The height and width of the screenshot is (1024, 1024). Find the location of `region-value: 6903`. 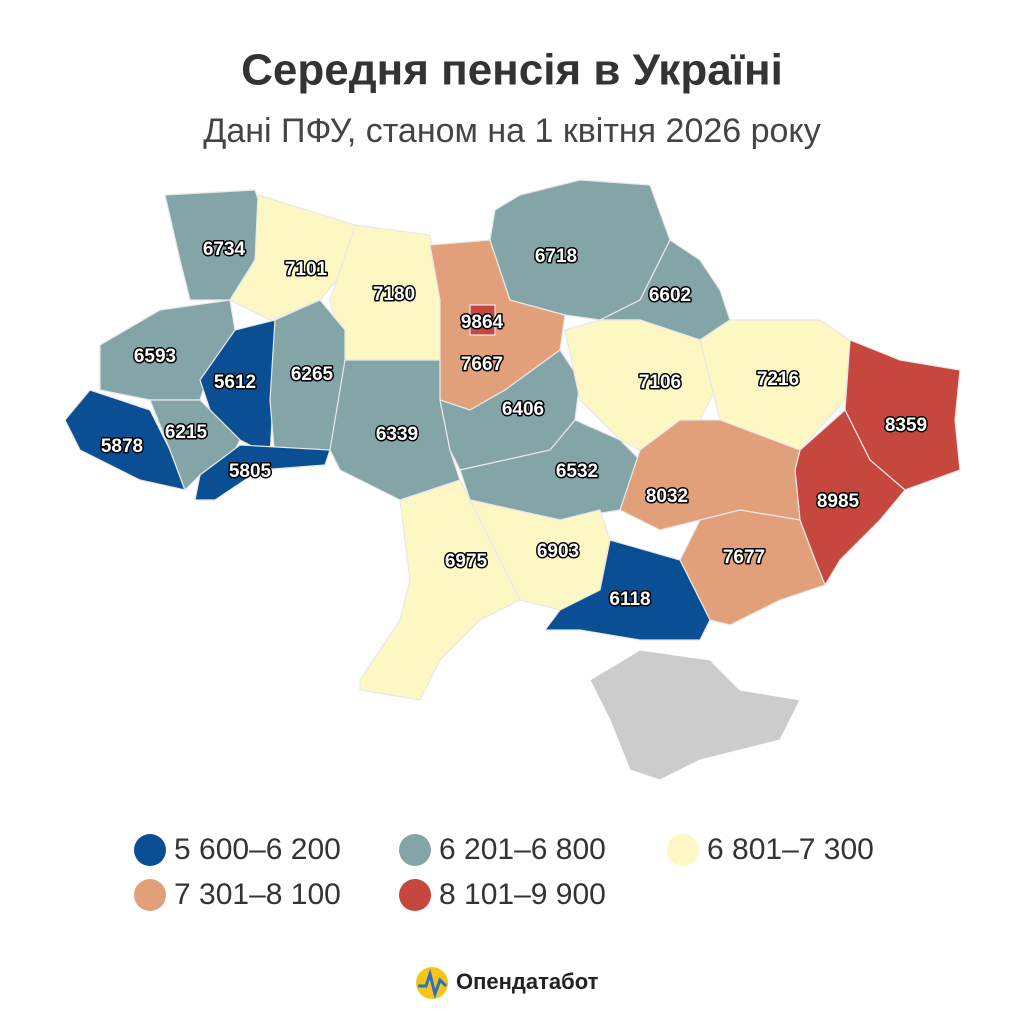

region-value: 6903 is located at coordinates (558, 551).